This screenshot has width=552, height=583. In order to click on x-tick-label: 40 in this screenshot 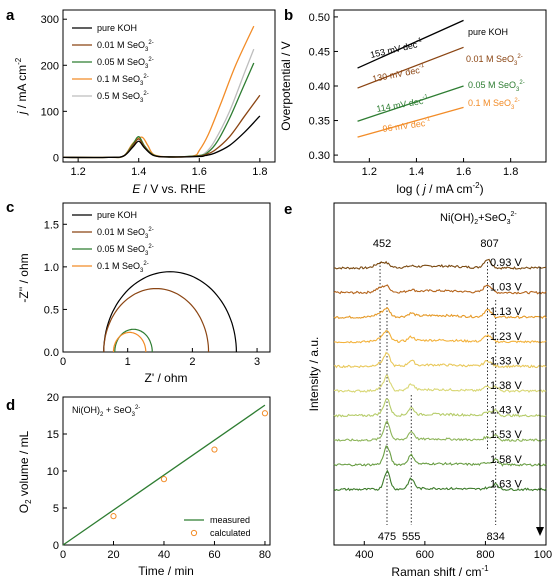, I will do `click(164, 555)`.